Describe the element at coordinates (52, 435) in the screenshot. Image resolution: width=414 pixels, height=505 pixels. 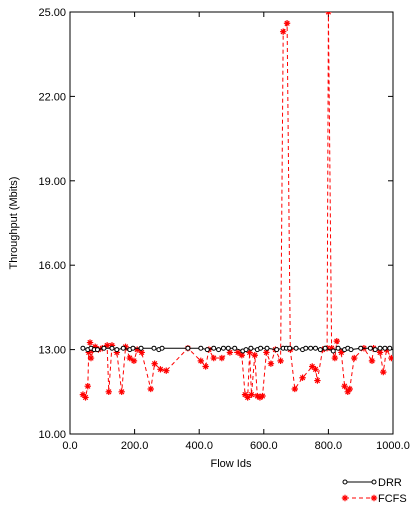
I see `y-tick-label: 10.00` at that location.